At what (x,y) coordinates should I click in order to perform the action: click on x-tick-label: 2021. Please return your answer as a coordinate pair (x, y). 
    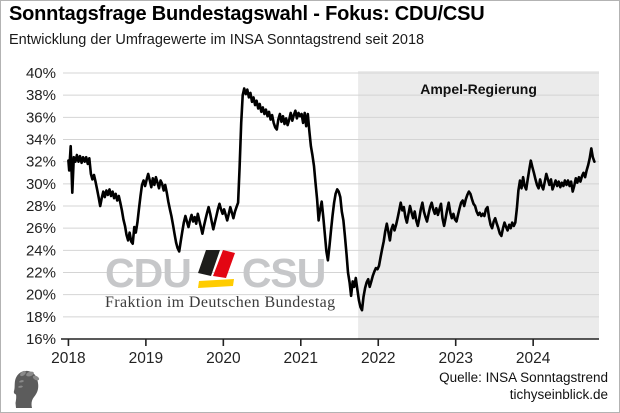
    Looking at the image, I should click on (301, 358).